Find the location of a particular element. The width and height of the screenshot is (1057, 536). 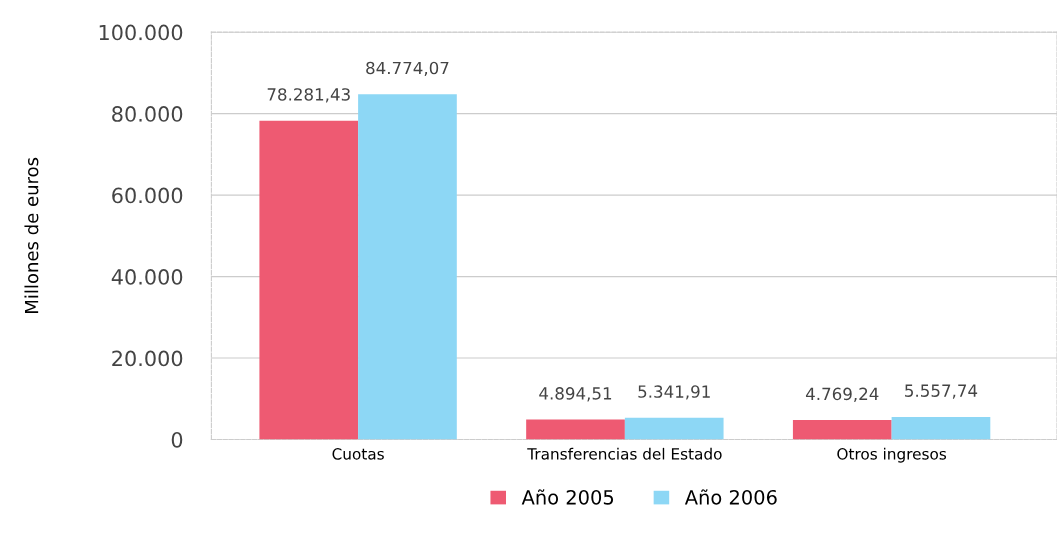

data-label: 5.341,91 is located at coordinates (674, 392).